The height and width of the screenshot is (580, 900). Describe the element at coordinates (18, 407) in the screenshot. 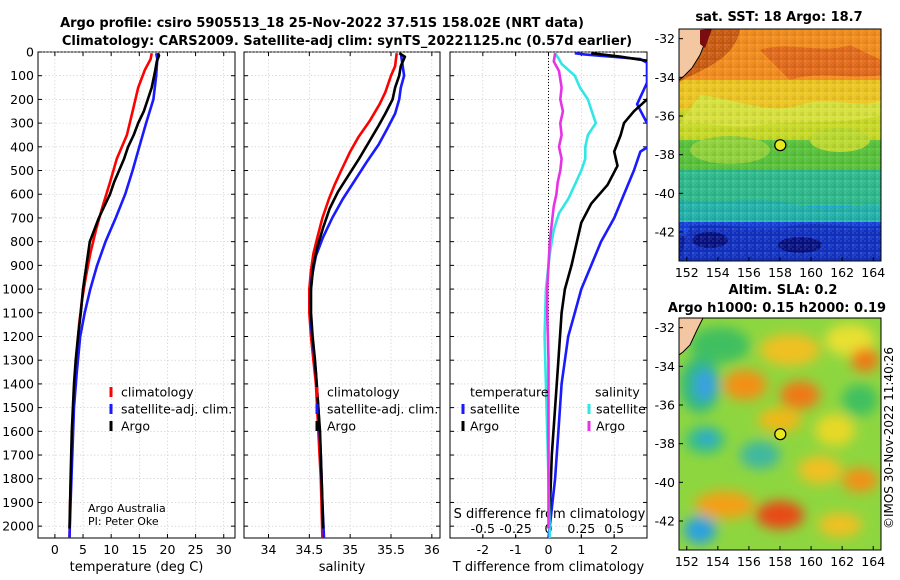

I see `depth-tick-label: 1500` at that location.